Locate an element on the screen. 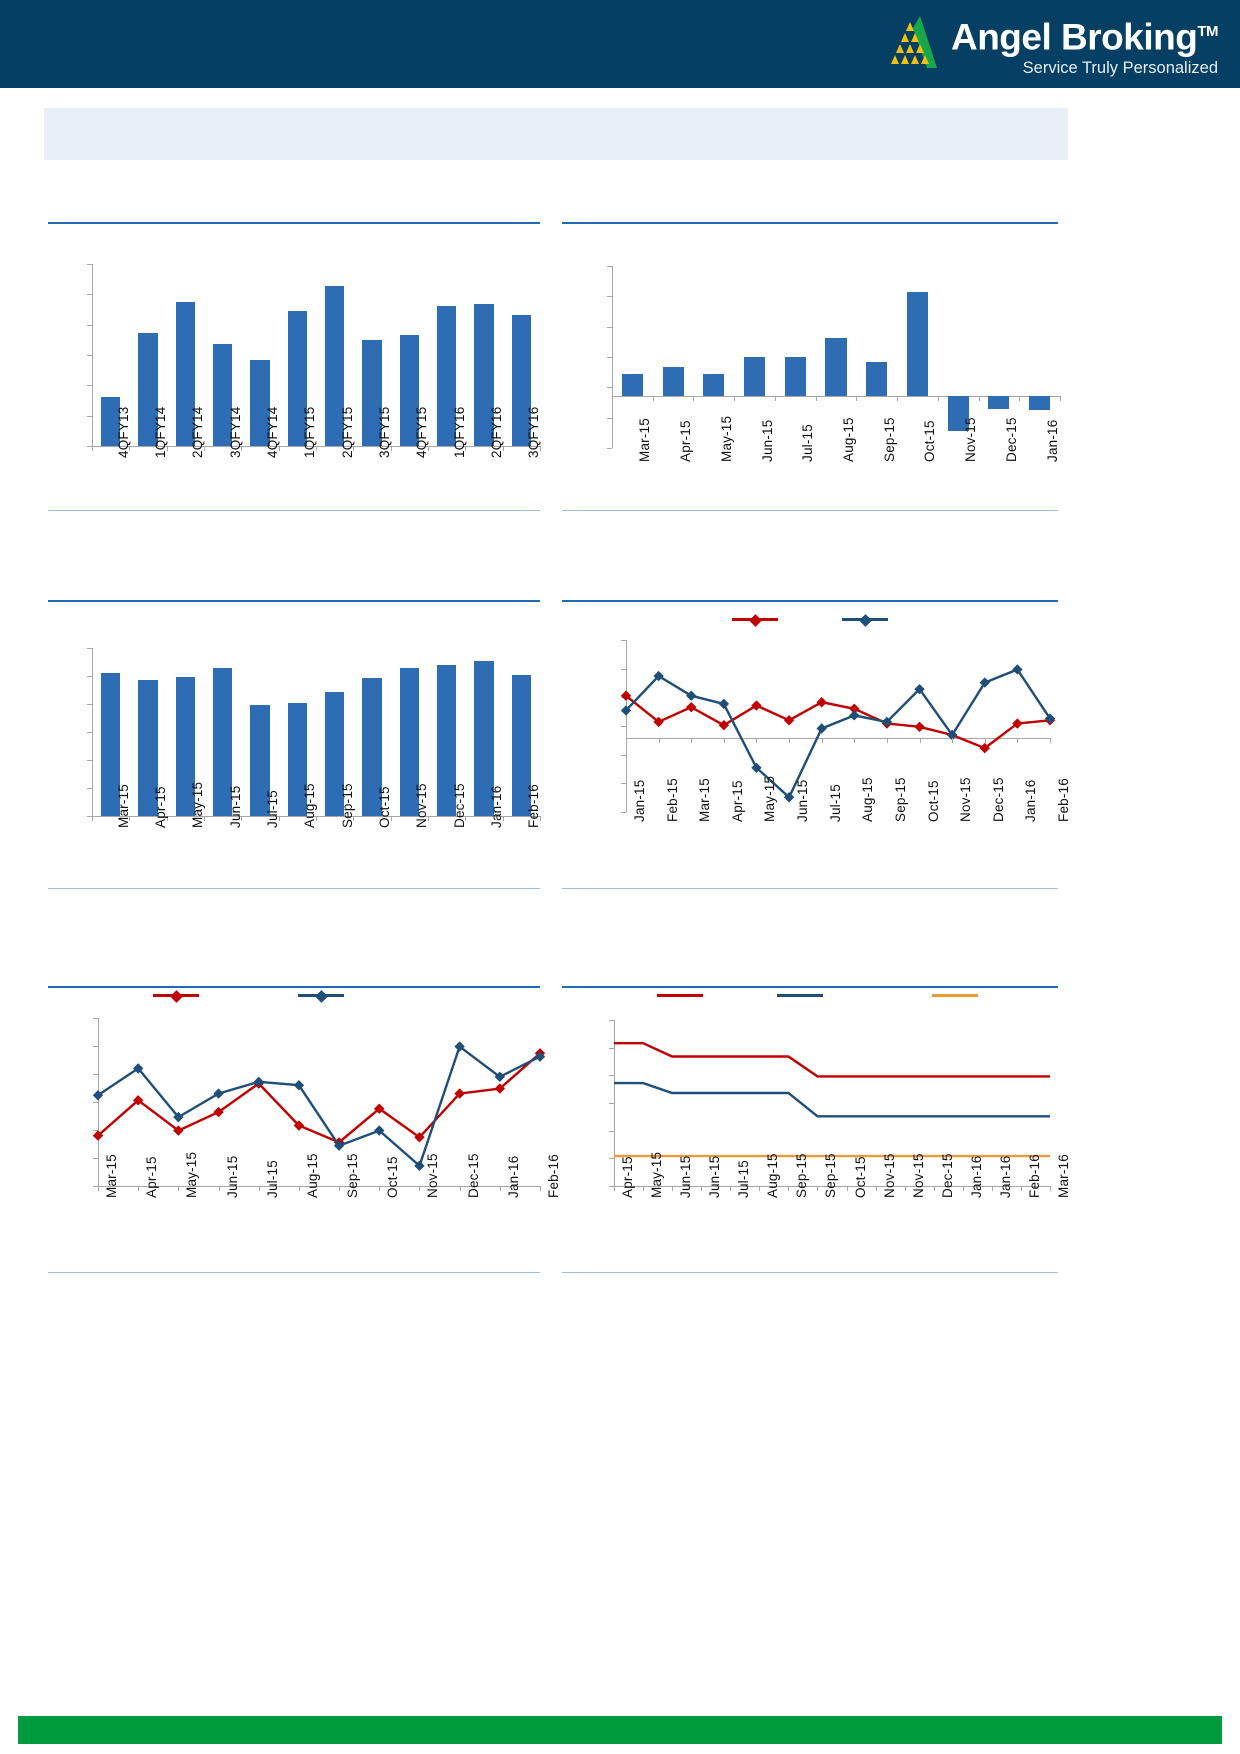 Image resolution: width=1240 pixels, height=1754 pixels. info-band is located at coordinates (556, 134).